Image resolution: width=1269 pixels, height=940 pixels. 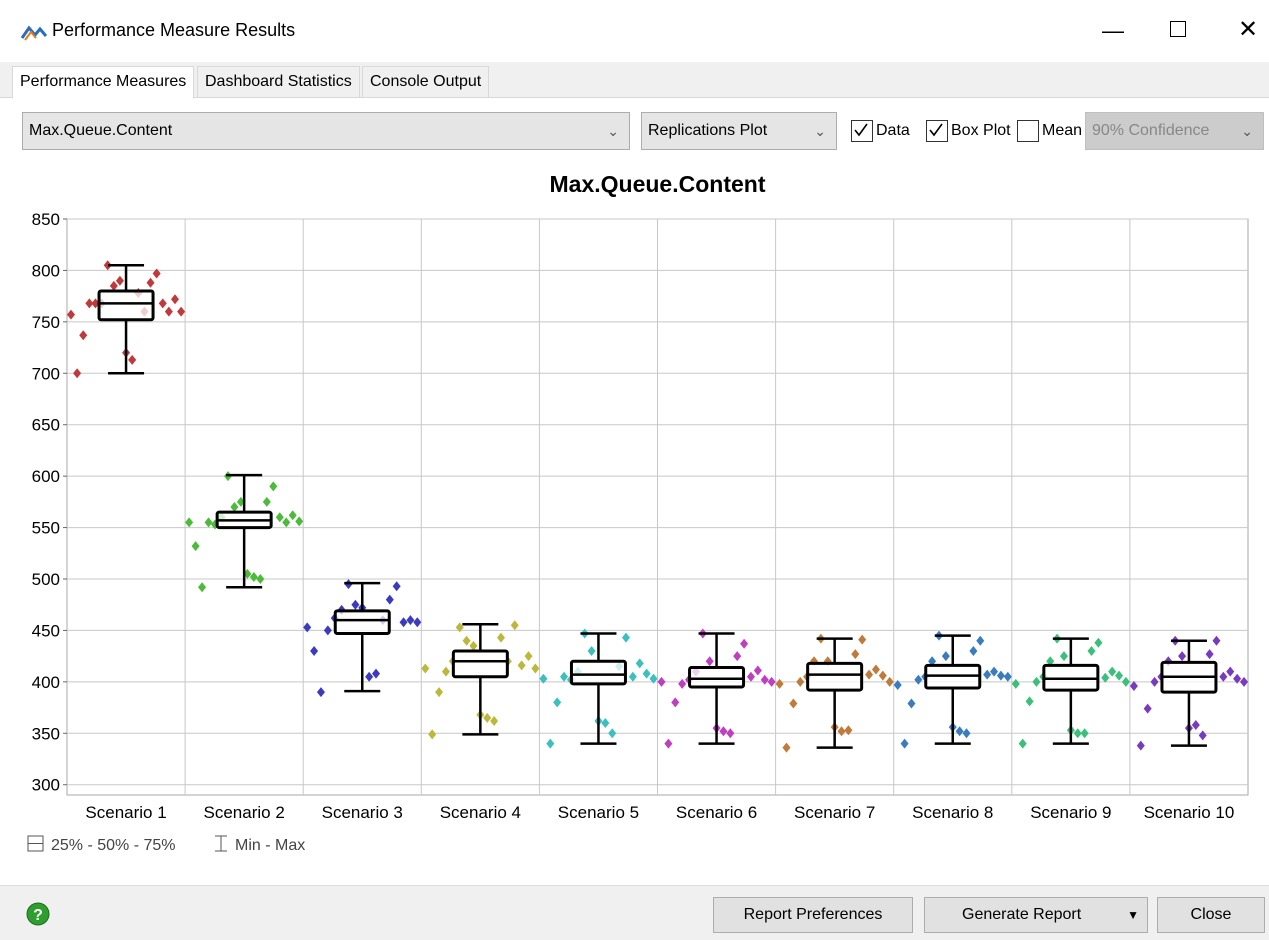 I want to click on y-tick-label: 300, so click(x=46, y=785).